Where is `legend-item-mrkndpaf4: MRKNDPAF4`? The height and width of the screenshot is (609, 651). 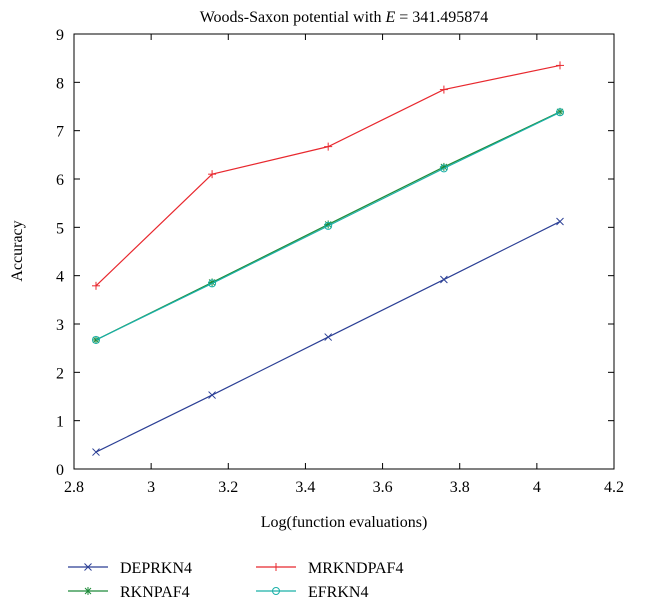
legend-item-mrkndpaf4: MRKNDPAF4 is located at coordinates (329, 568).